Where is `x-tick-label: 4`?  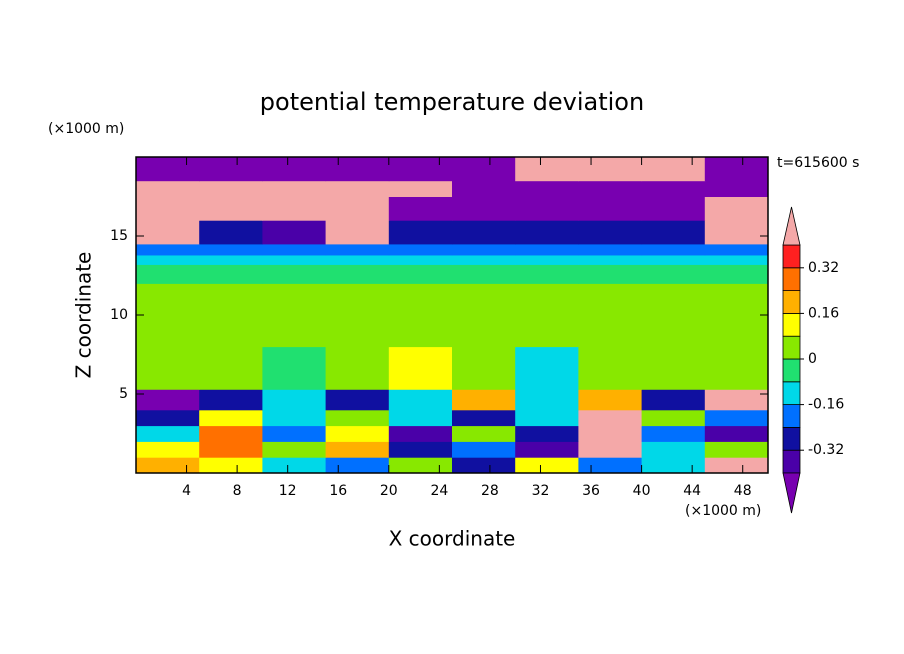 x-tick-label: 4 is located at coordinates (186, 491).